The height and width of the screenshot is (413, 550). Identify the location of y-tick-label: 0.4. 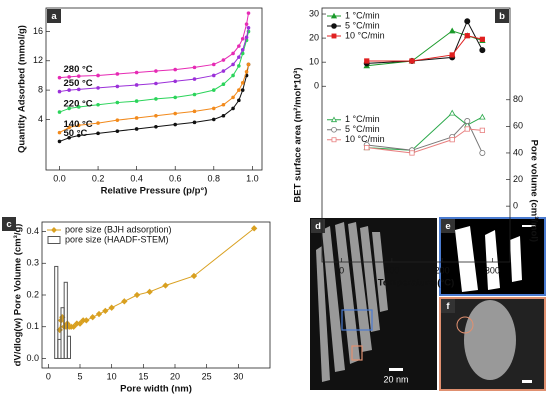
(32, 231).